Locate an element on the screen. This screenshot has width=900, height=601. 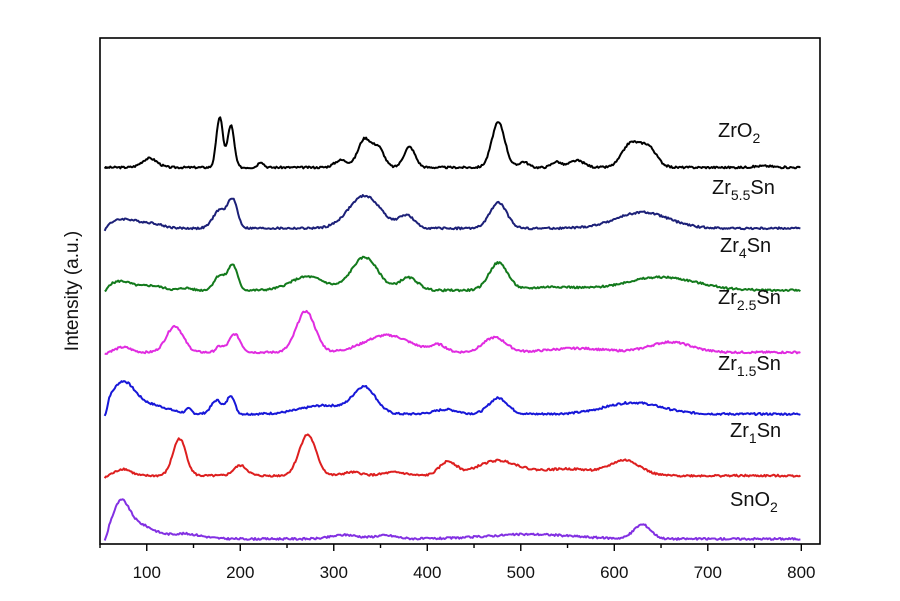
x-tick-label: 700 is located at coordinates (708, 572).